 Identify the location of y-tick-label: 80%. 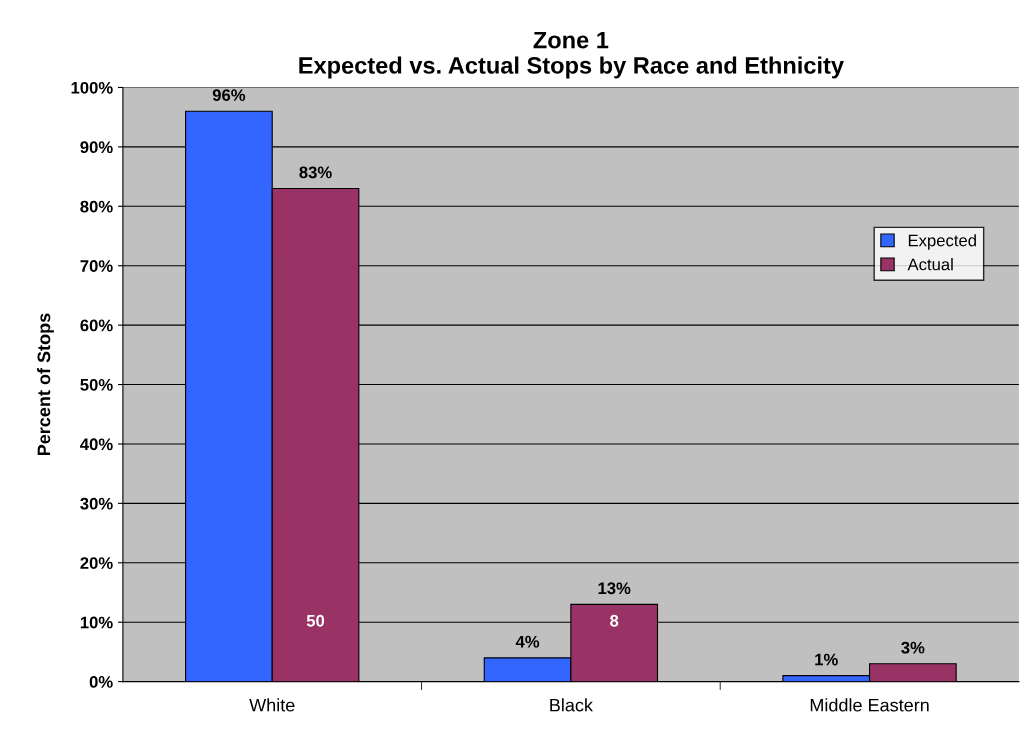
(96, 206).